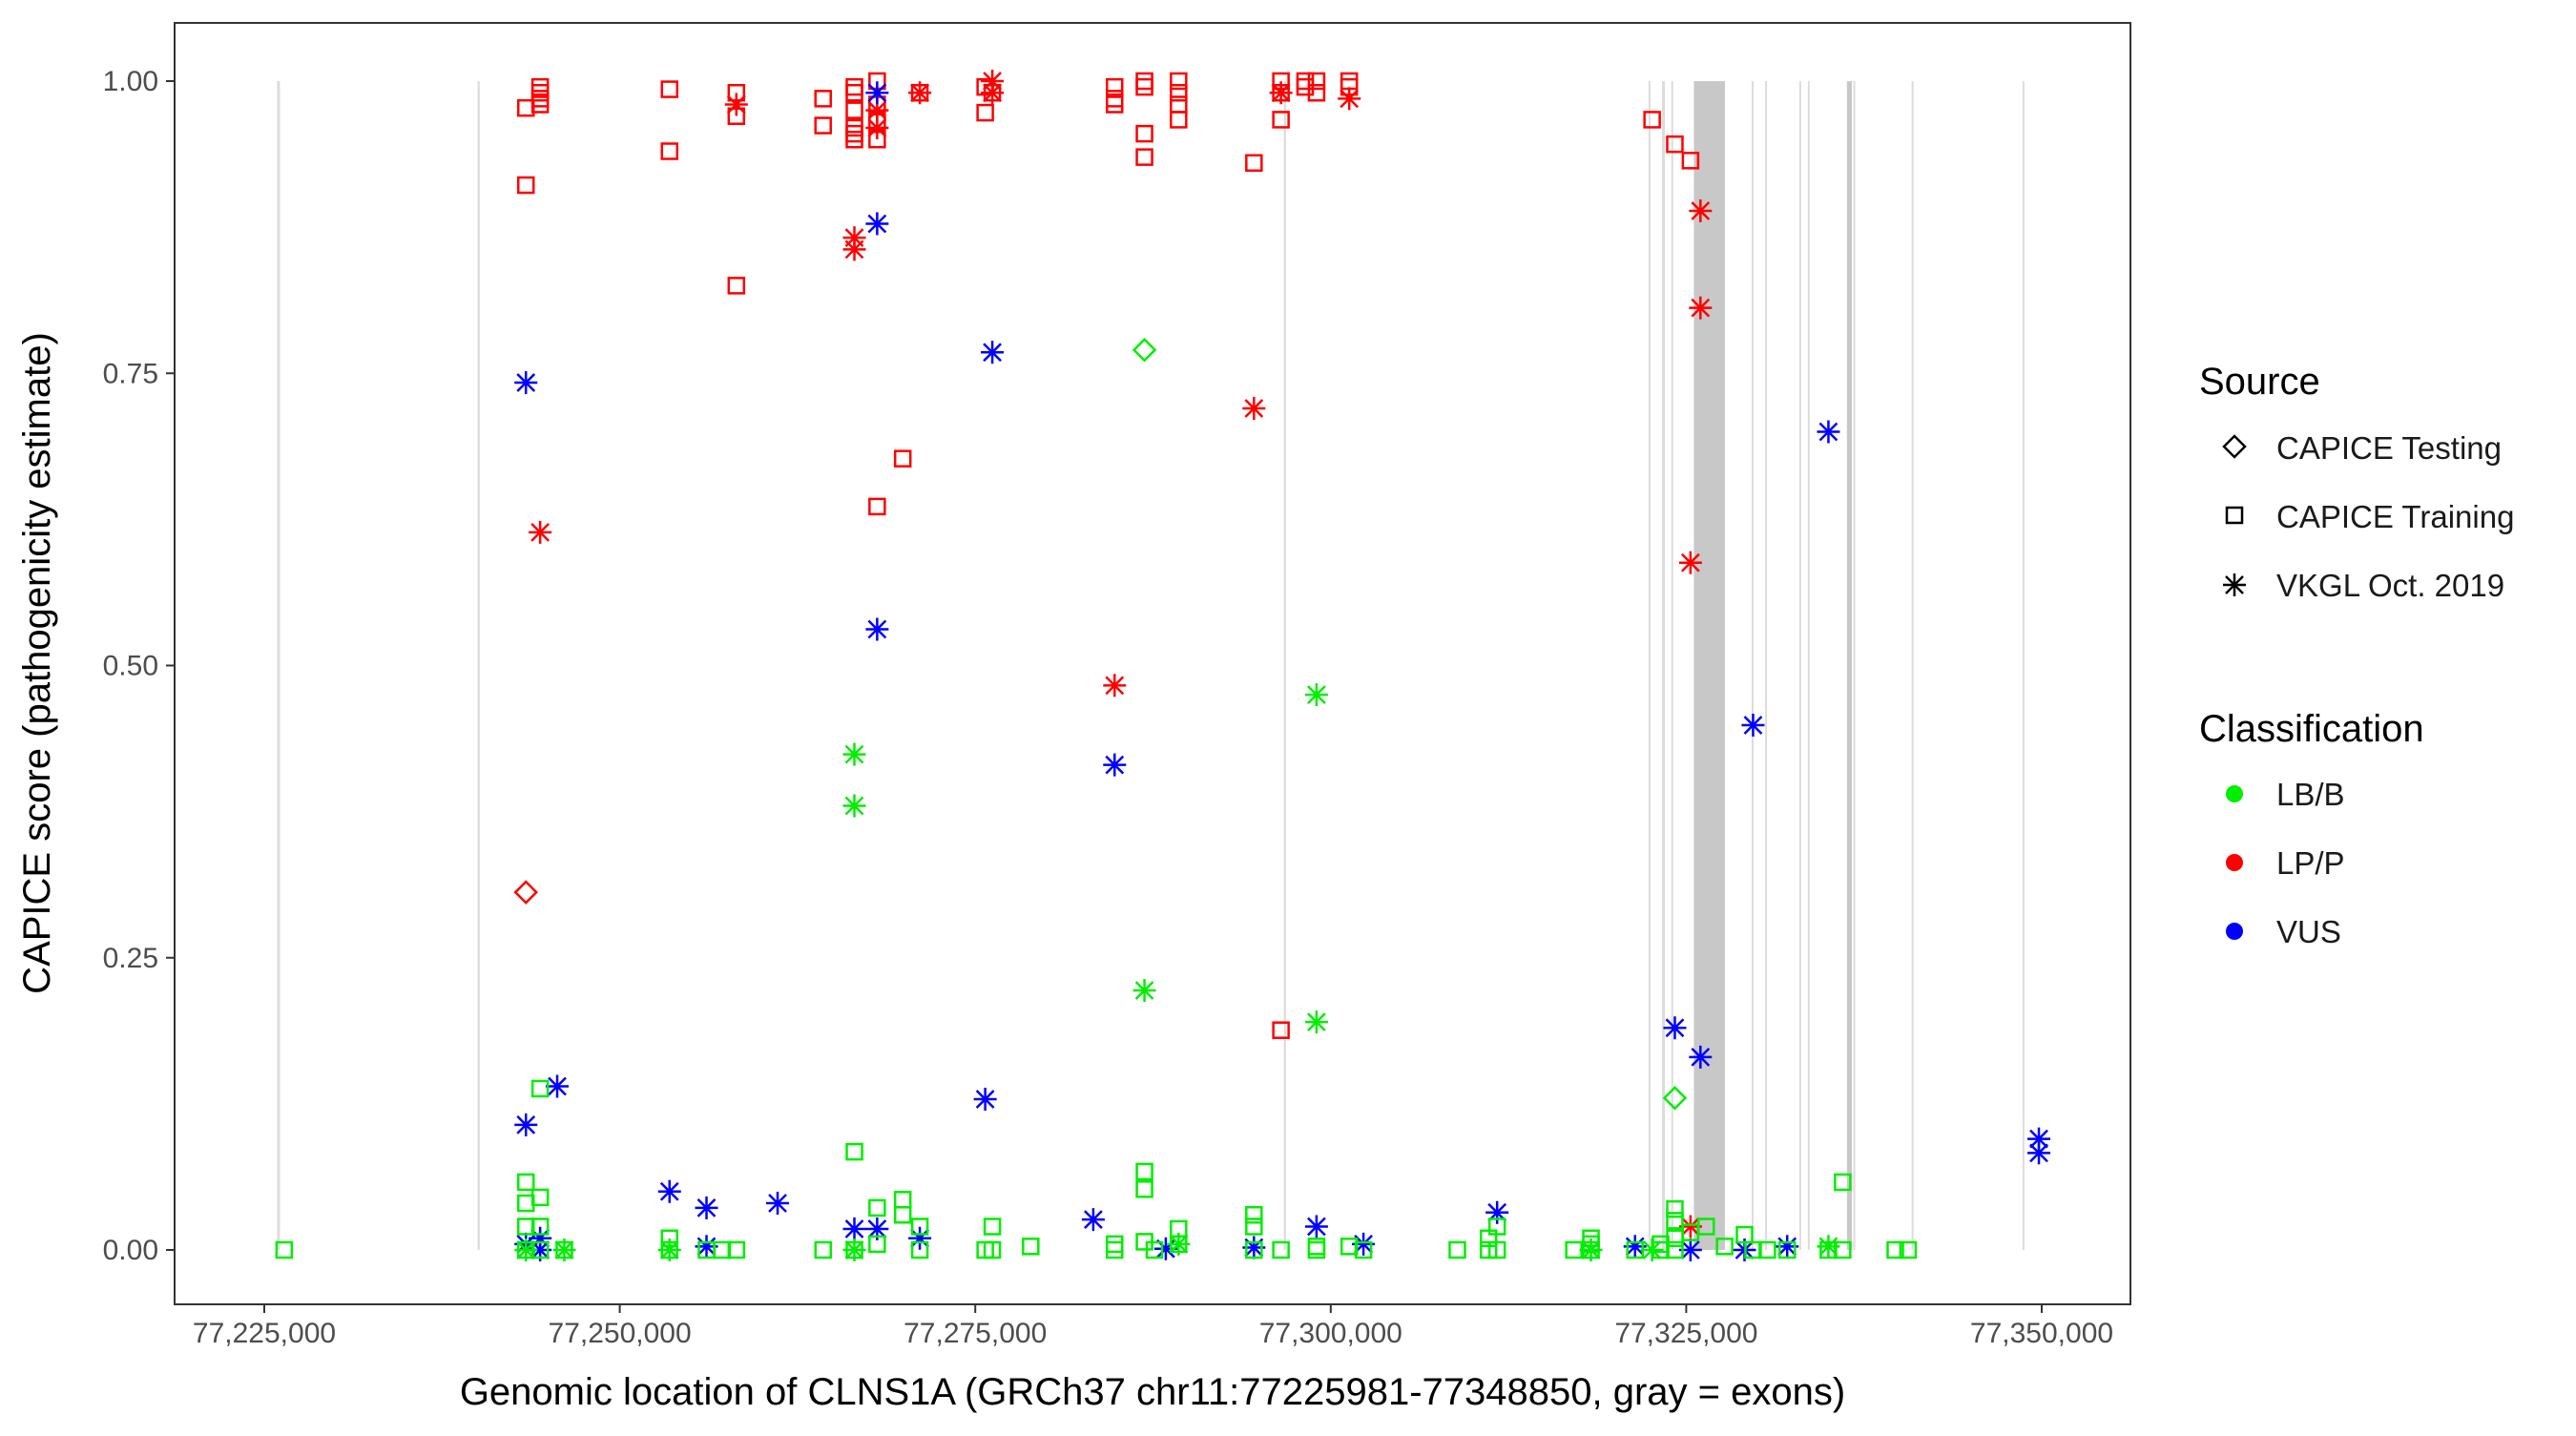 This screenshot has height=1436, width=2576. I want to click on x-tick-label: 77,325,000, so click(1685, 1333).